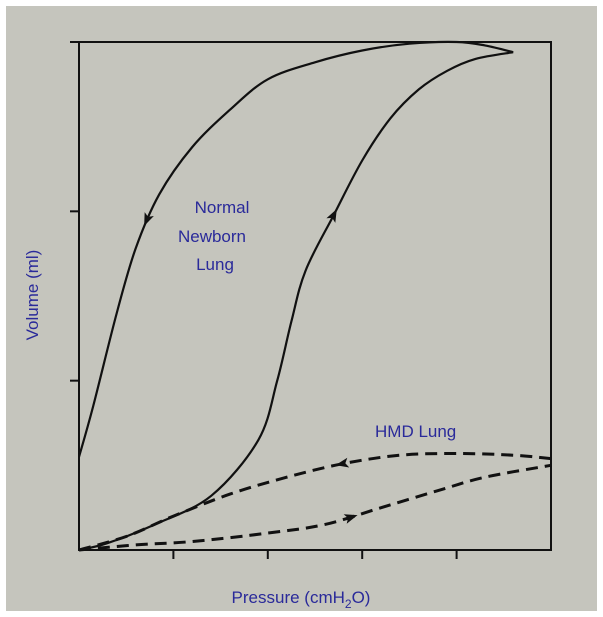  What do you see at coordinates (212, 236) in the screenshot?
I see `normal-lung-label-line-2: Newborn` at bounding box center [212, 236].